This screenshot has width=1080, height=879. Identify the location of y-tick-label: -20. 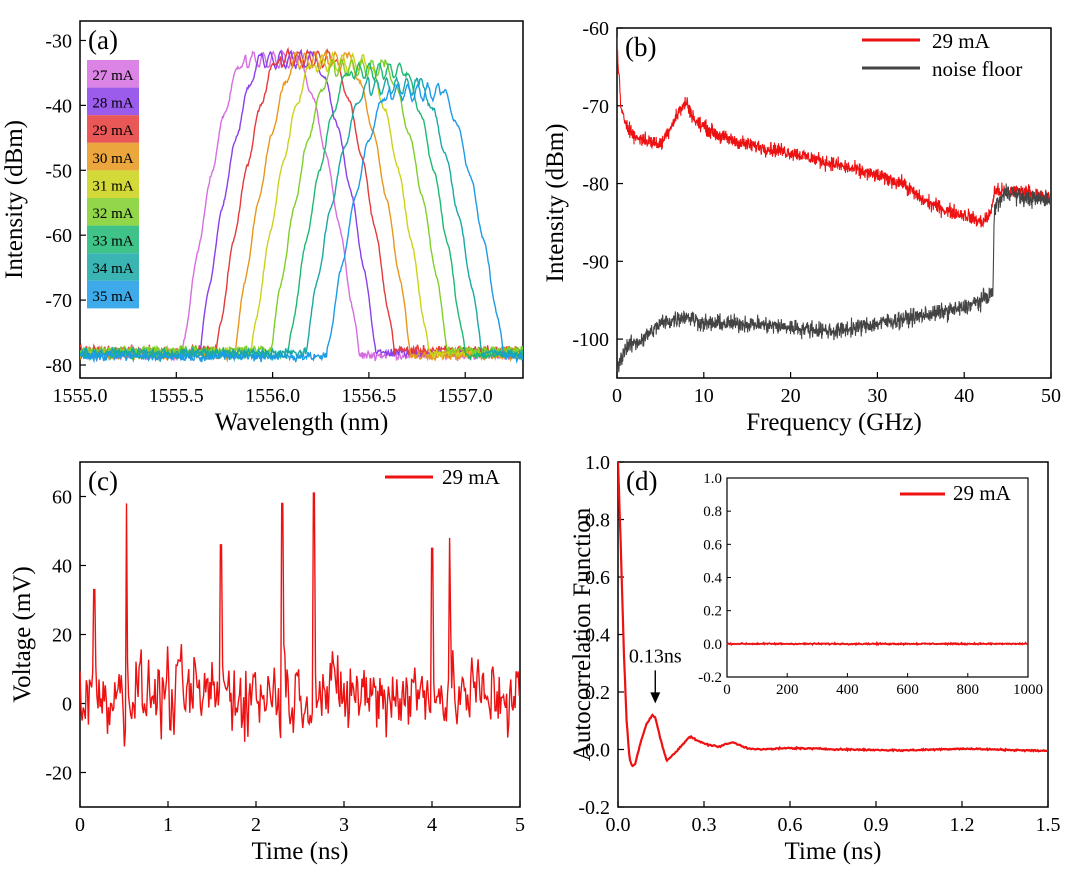
(58, 774).